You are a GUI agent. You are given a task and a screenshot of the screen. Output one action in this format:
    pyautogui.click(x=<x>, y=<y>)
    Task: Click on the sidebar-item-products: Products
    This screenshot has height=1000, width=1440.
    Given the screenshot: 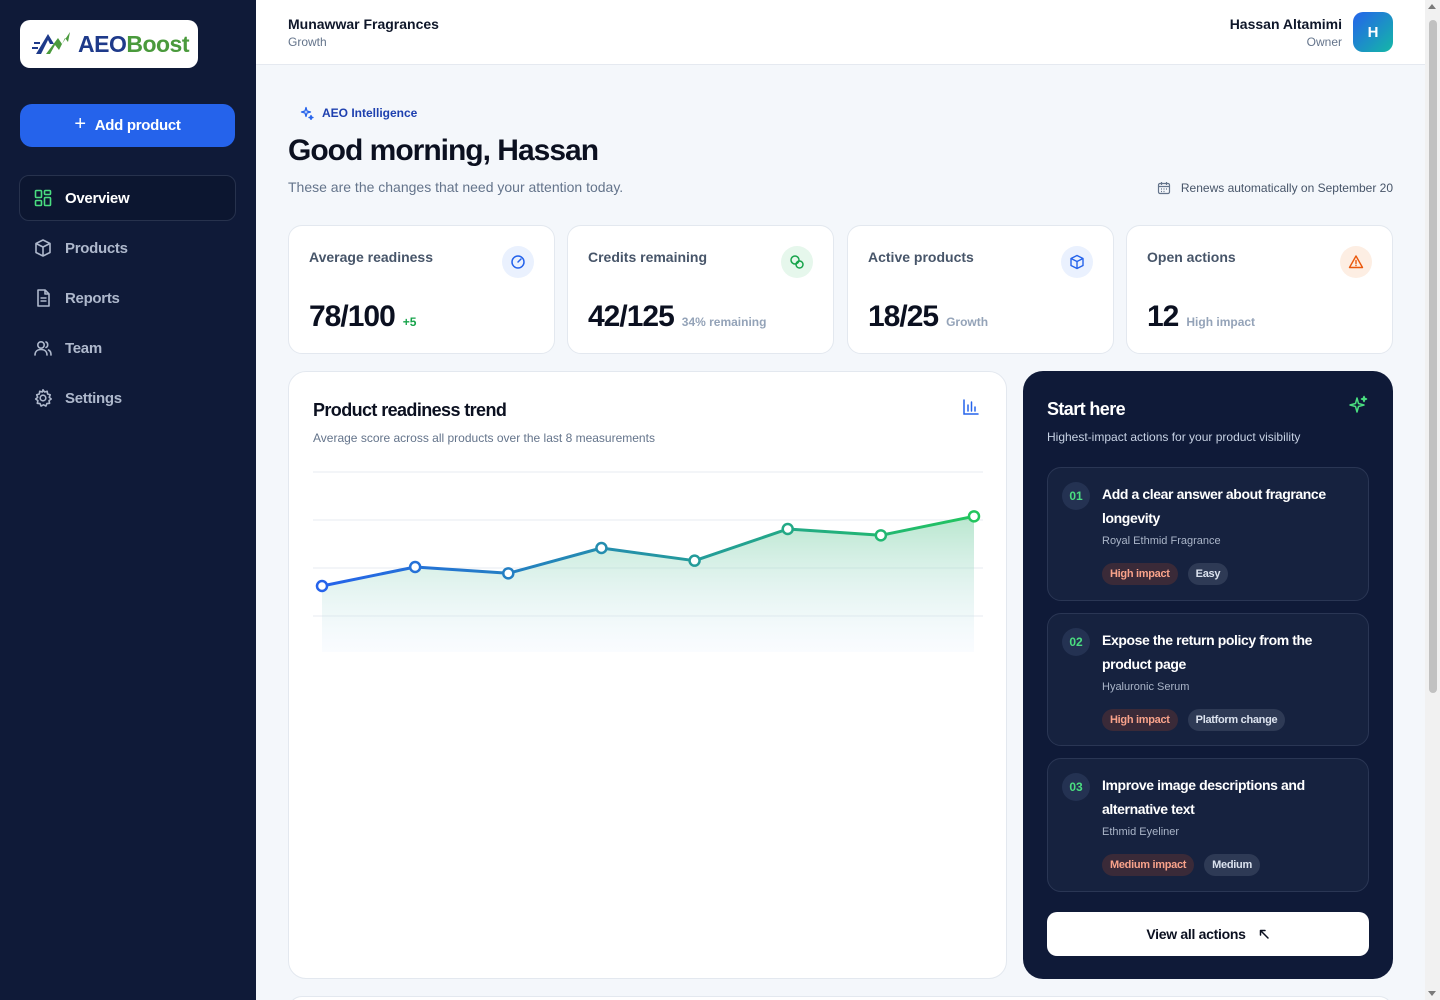 What is the action you would take?
    pyautogui.click(x=127, y=248)
    